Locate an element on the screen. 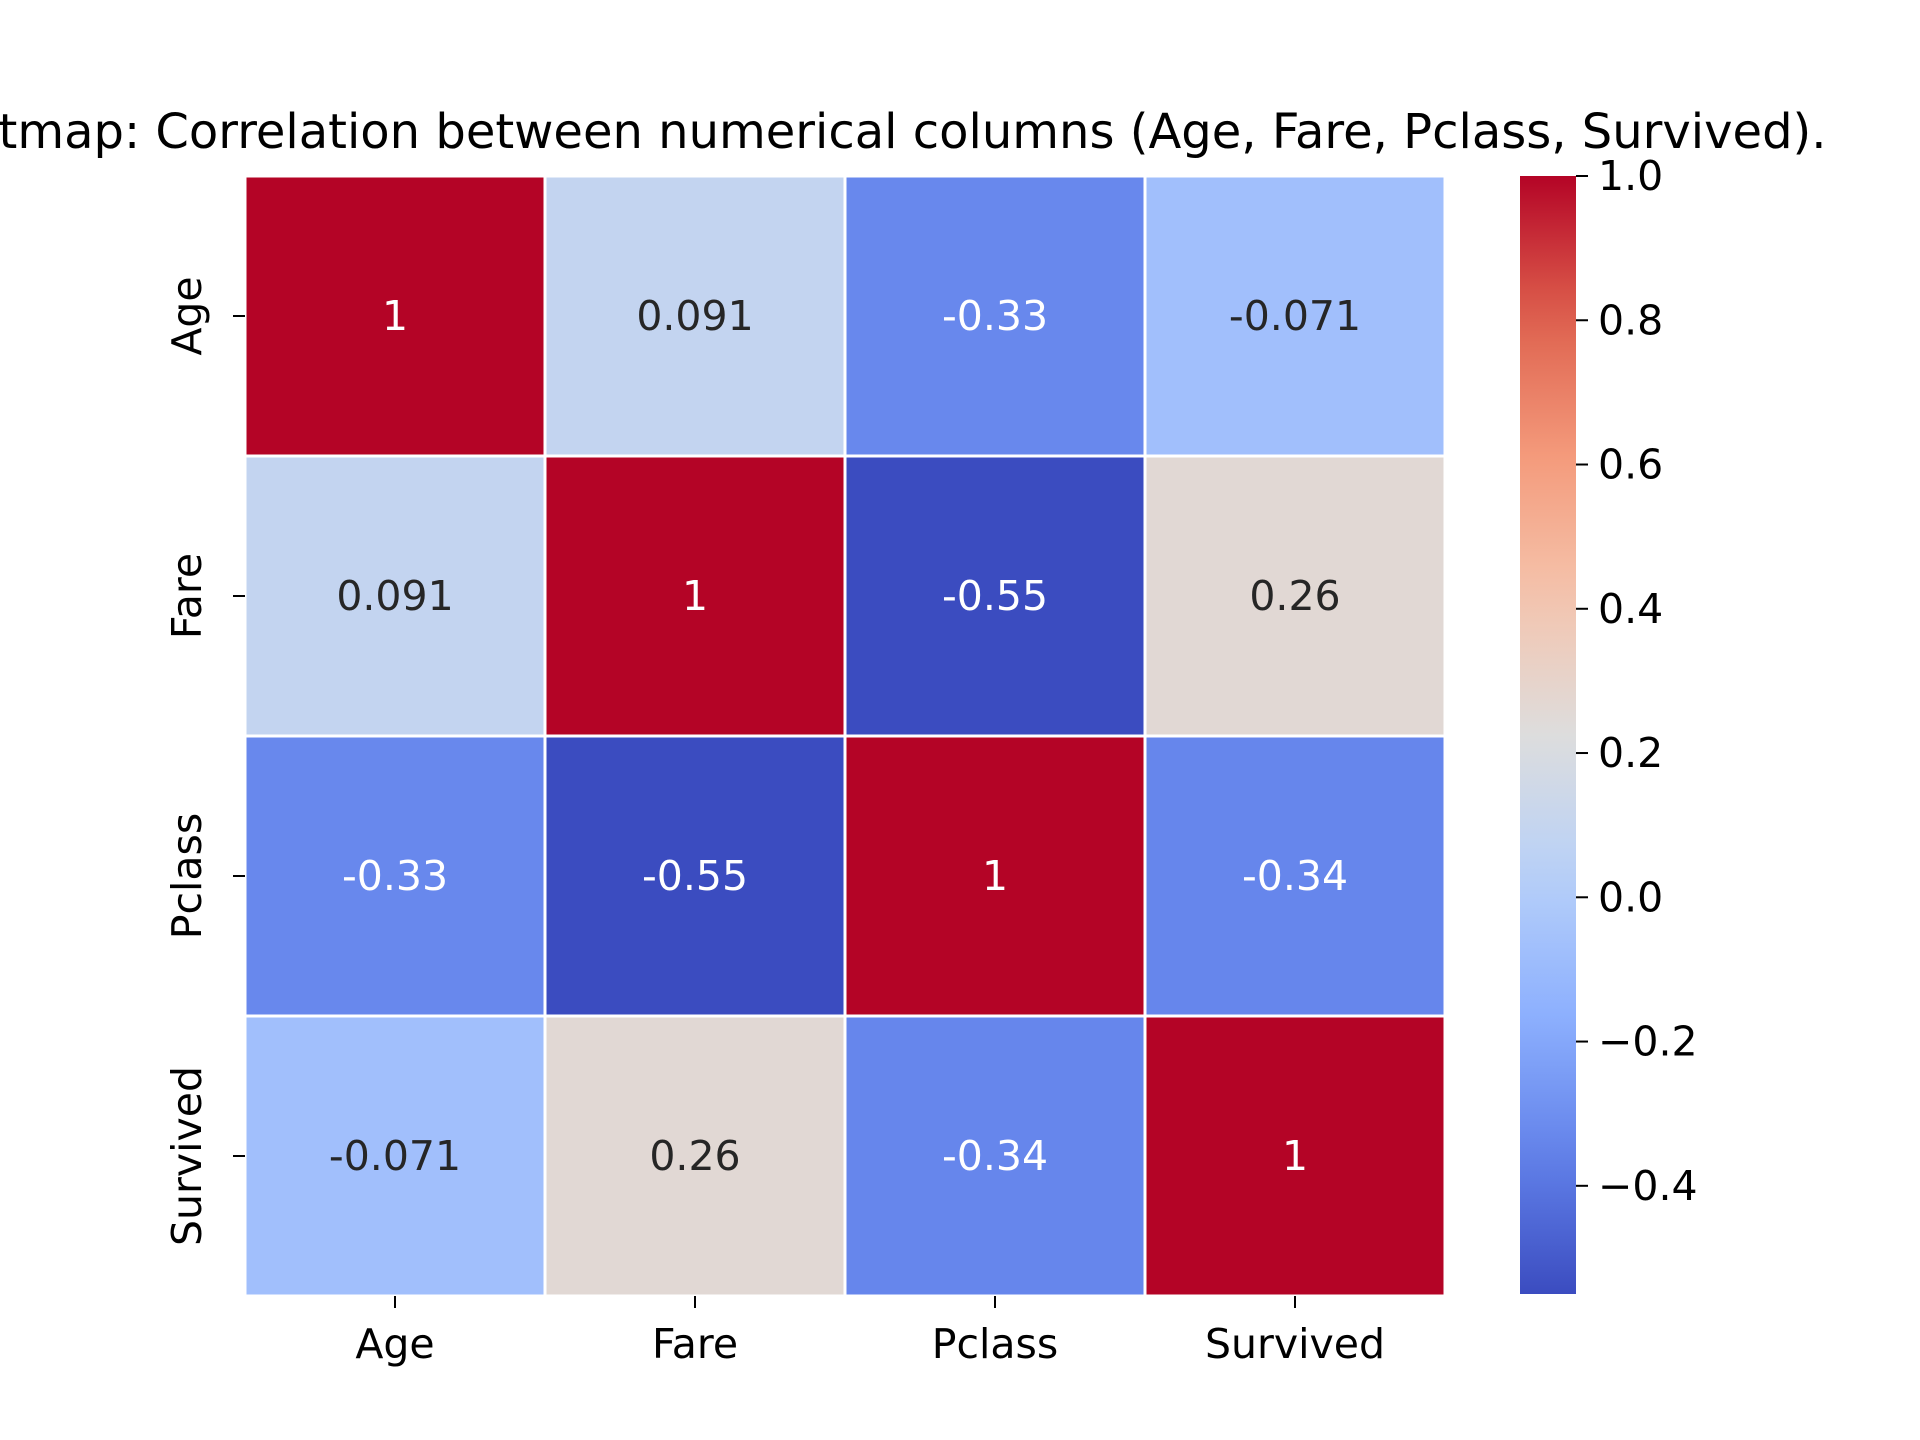 The width and height of the screenshot is (1920, 1440). colorbar-gradient is located at coordinates (1548, 735).